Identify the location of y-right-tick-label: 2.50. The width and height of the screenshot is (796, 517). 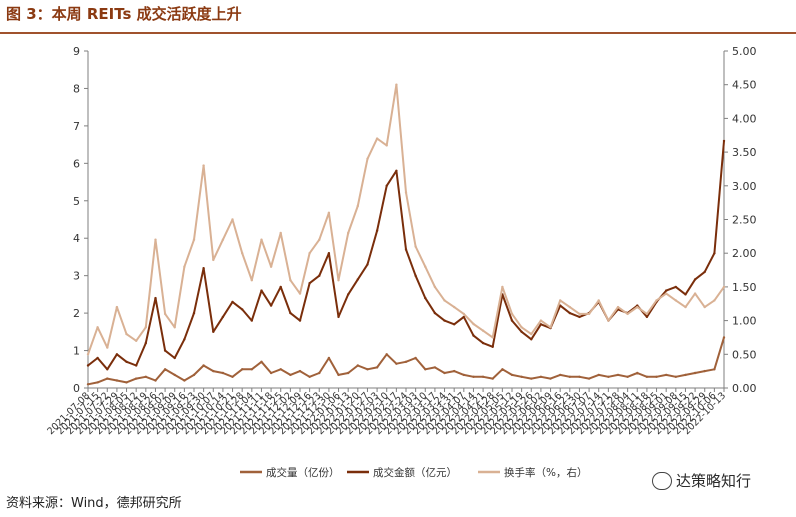
(744, 220).